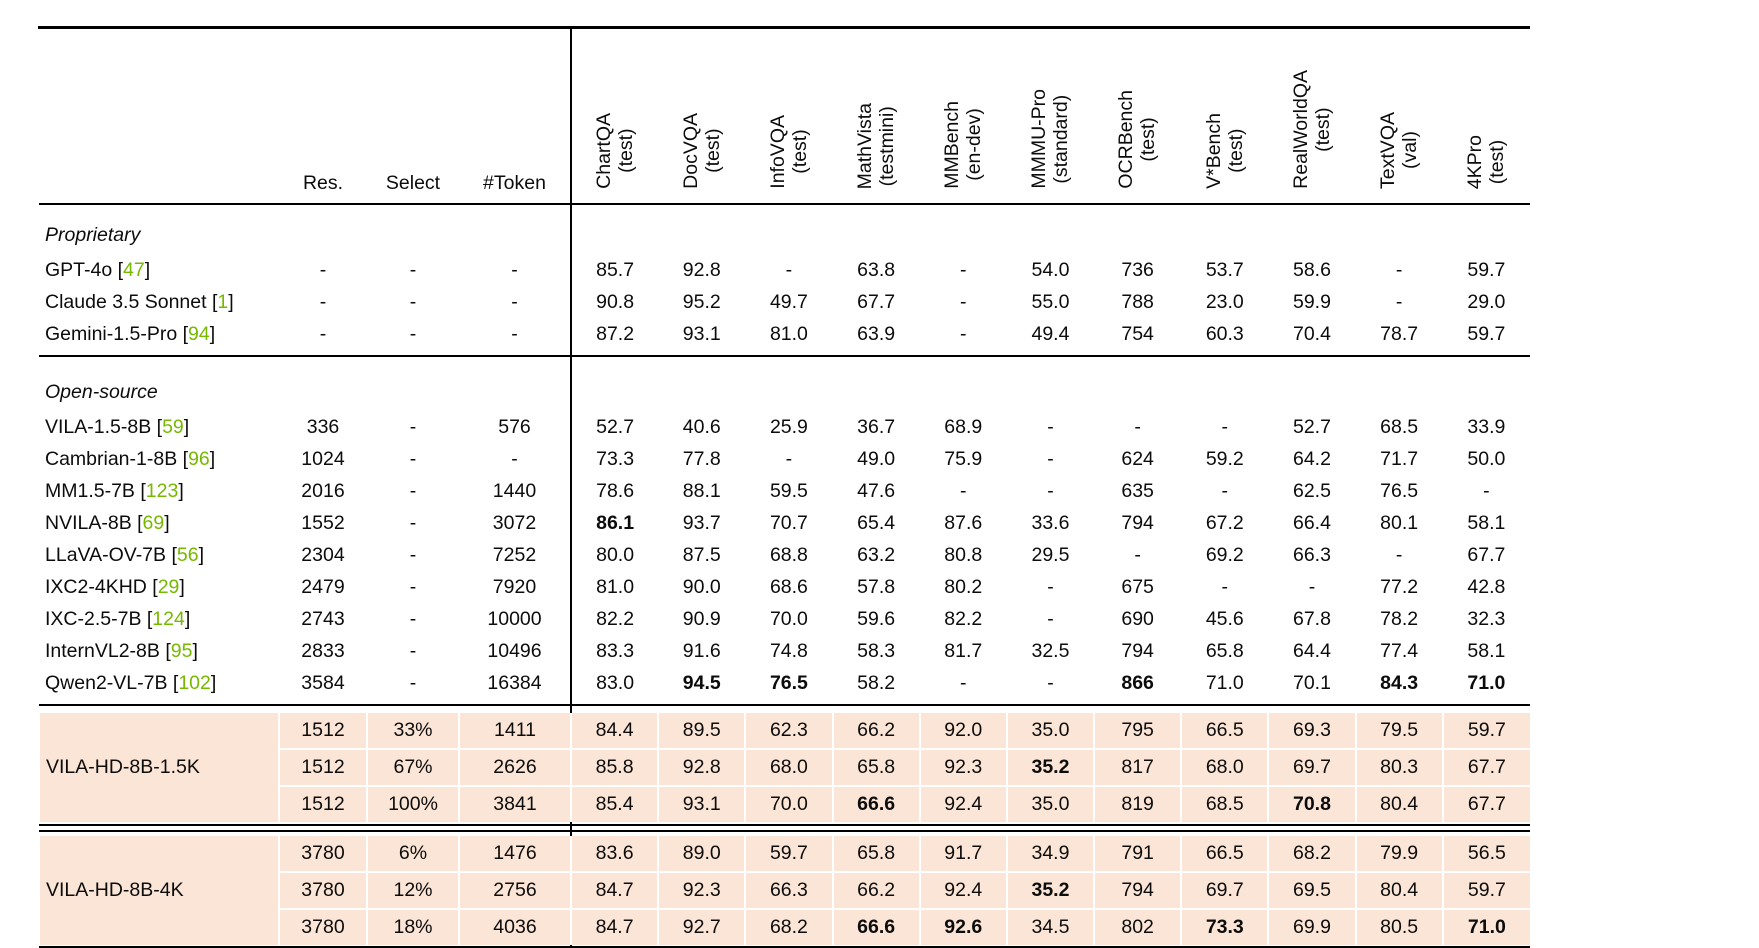 The height and width of the screenshot is (948, 1759). Describe the element at coordinates (514, 650) in the screenshot. I see `token-cell: 10496` at that location.